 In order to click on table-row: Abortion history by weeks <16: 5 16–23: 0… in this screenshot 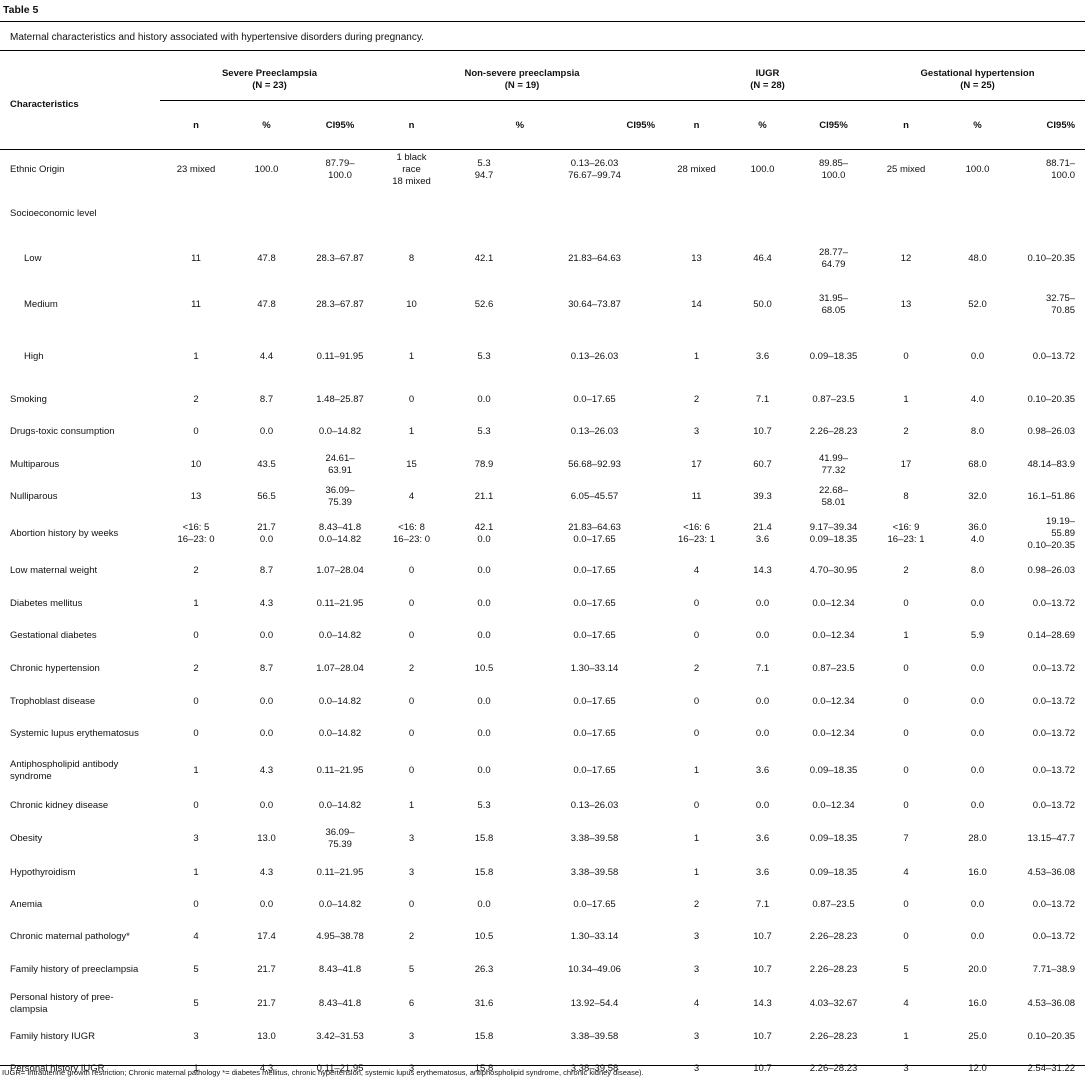, I will do `click(542, 534)`.